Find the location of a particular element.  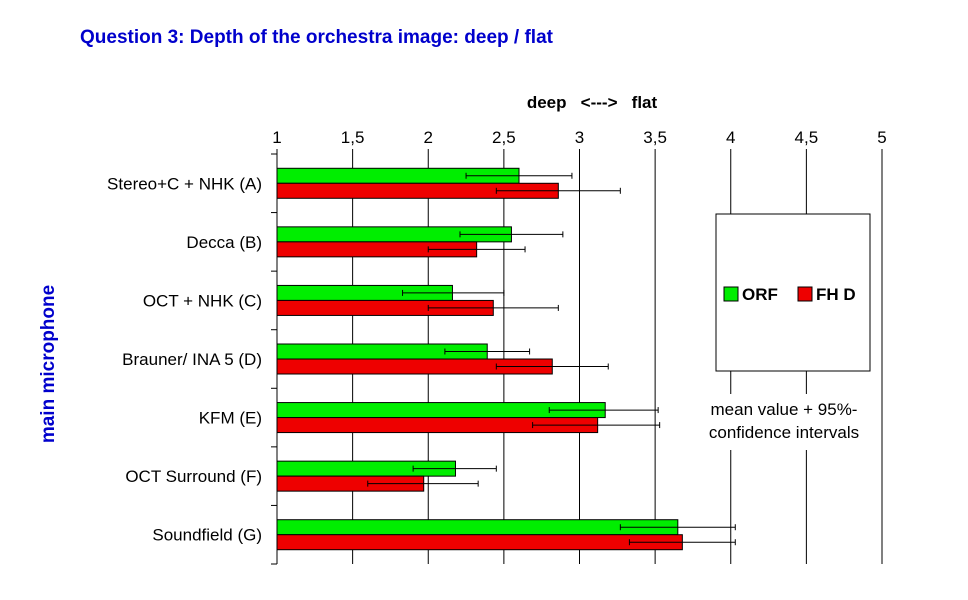

x-tick-label: 1,5 is located at coordinates (353, 137).